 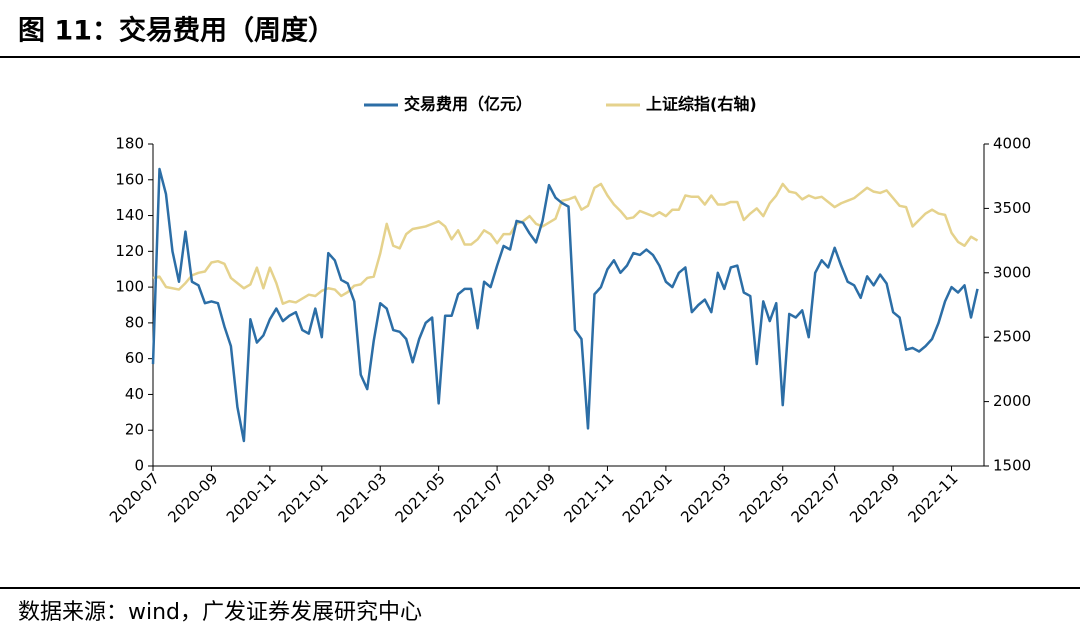 What do you see at coordinates (1012, 144) in the screenshot?
I see `y2-tick-label: 4000` at bounding box center [1012, 144].